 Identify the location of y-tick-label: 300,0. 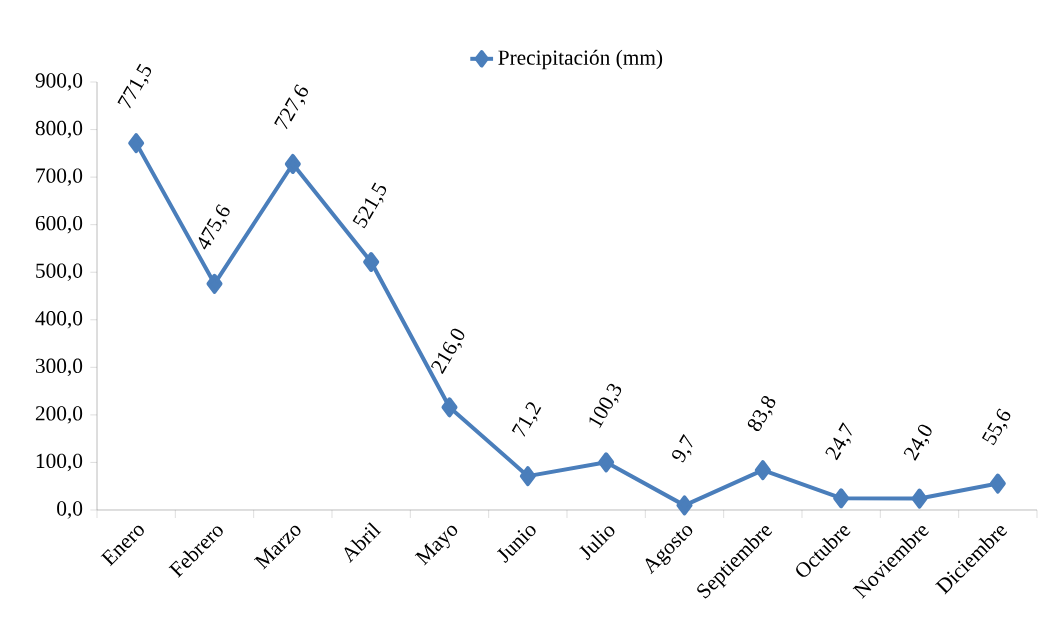
(59, 367).